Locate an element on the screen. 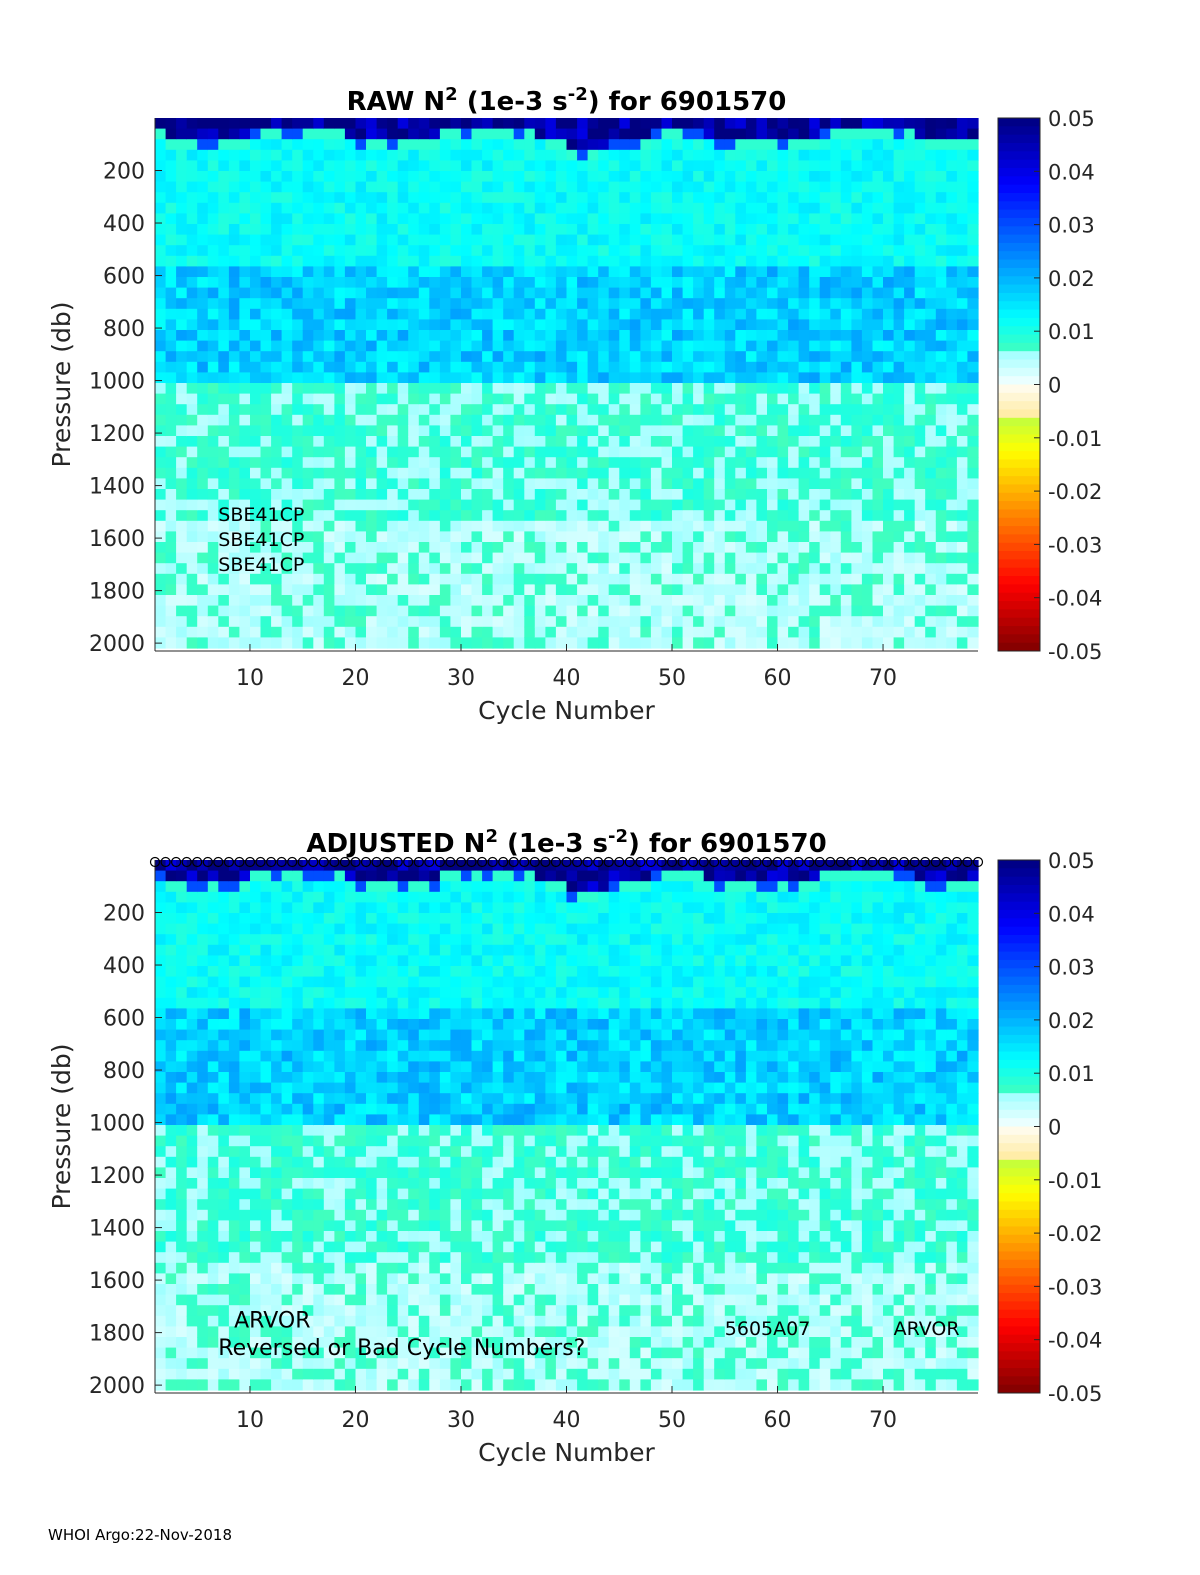 The image size is (1200, 1575). colorbar-tick-label: -0.05 is located at coordinates (1075, 652).